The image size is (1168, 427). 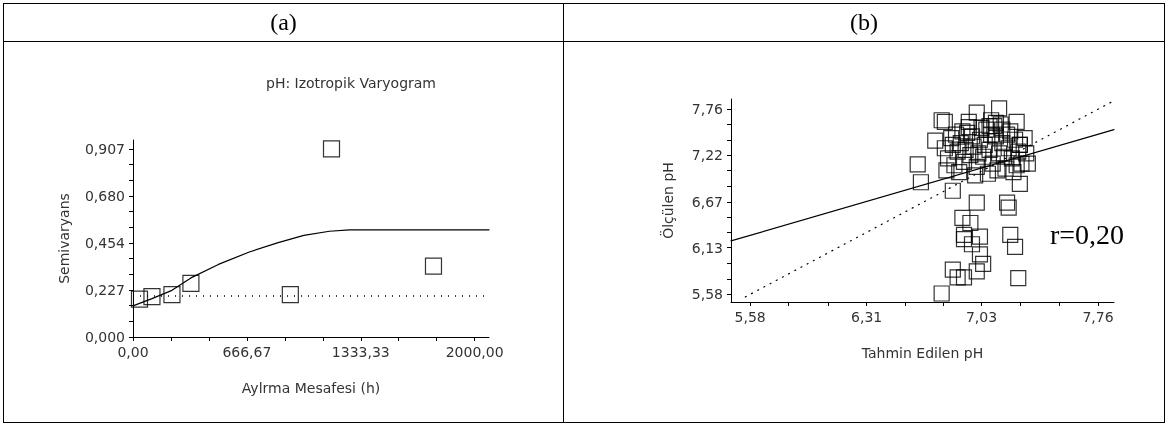 What do you see at coordinates (474, 352) in the screenshot?
I see `x-tick-label: 2000,00` at bounding box center [474, 352].